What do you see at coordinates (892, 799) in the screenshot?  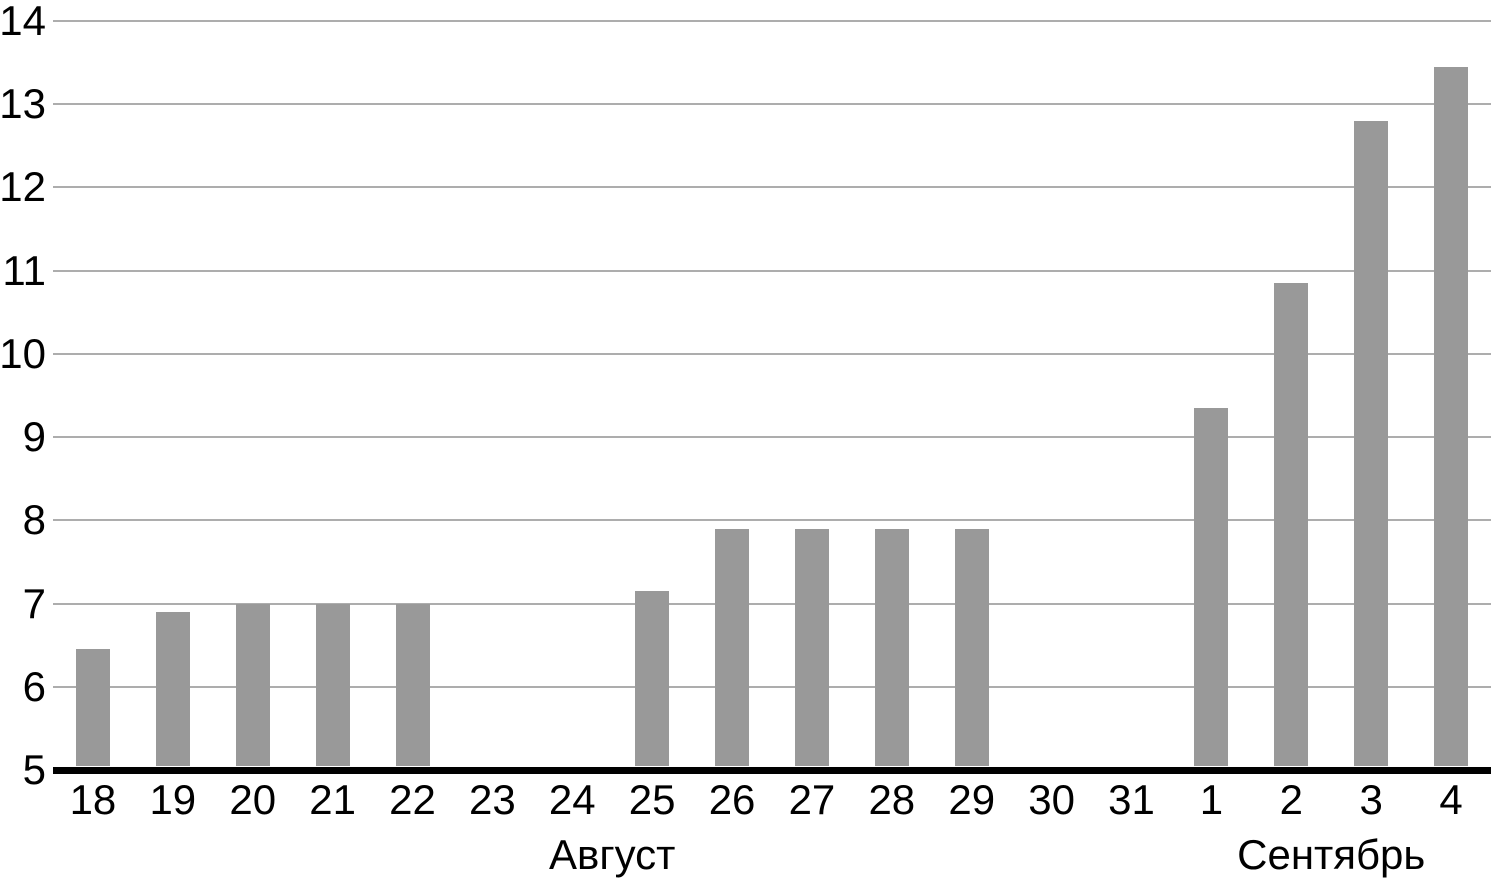 I see `x-axis-tick-label: 28` at bounding box center [892, 799].